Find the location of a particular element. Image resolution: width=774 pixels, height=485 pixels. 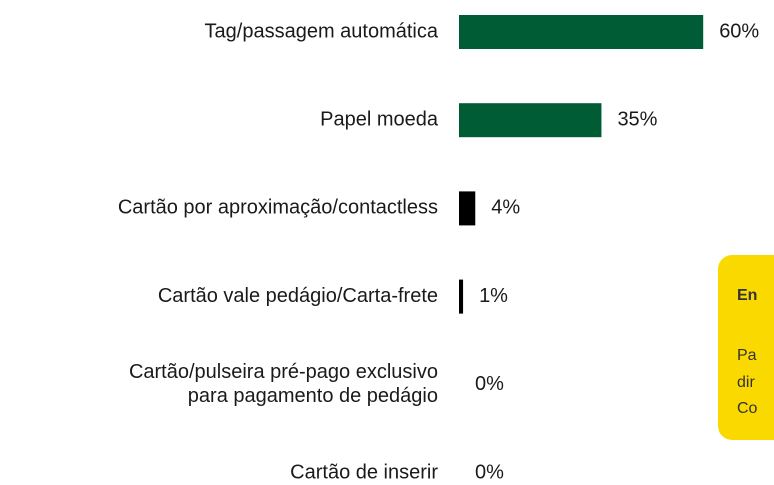

value-label: 60% is located at coordinates (739, 31).